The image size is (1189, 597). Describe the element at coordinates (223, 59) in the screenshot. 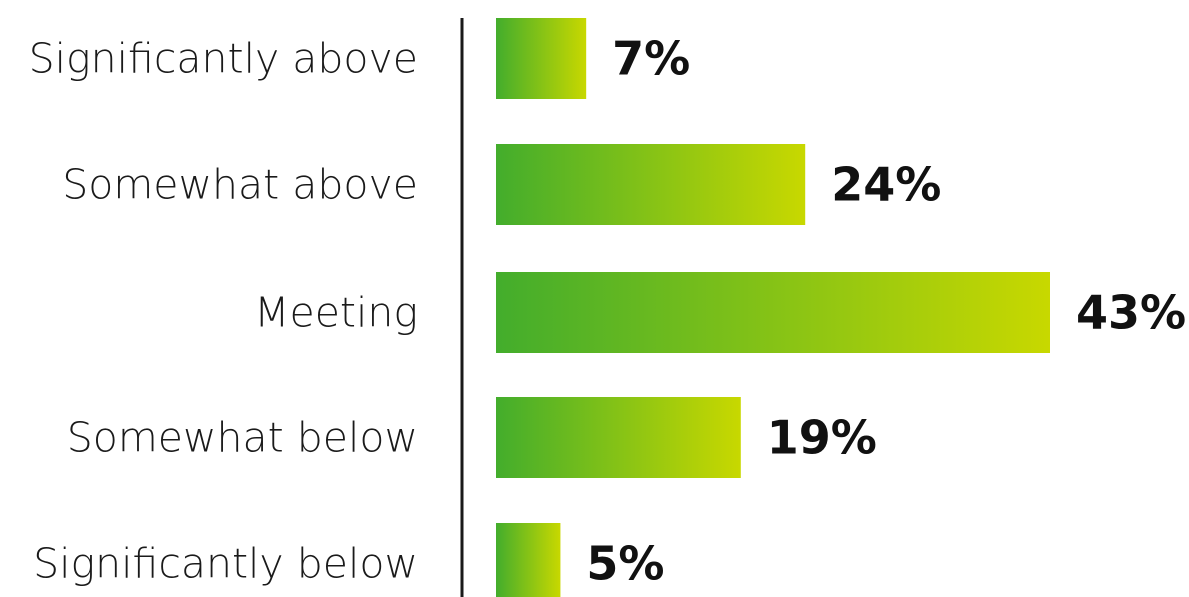

I see `category-label: Significantly above` at that location.